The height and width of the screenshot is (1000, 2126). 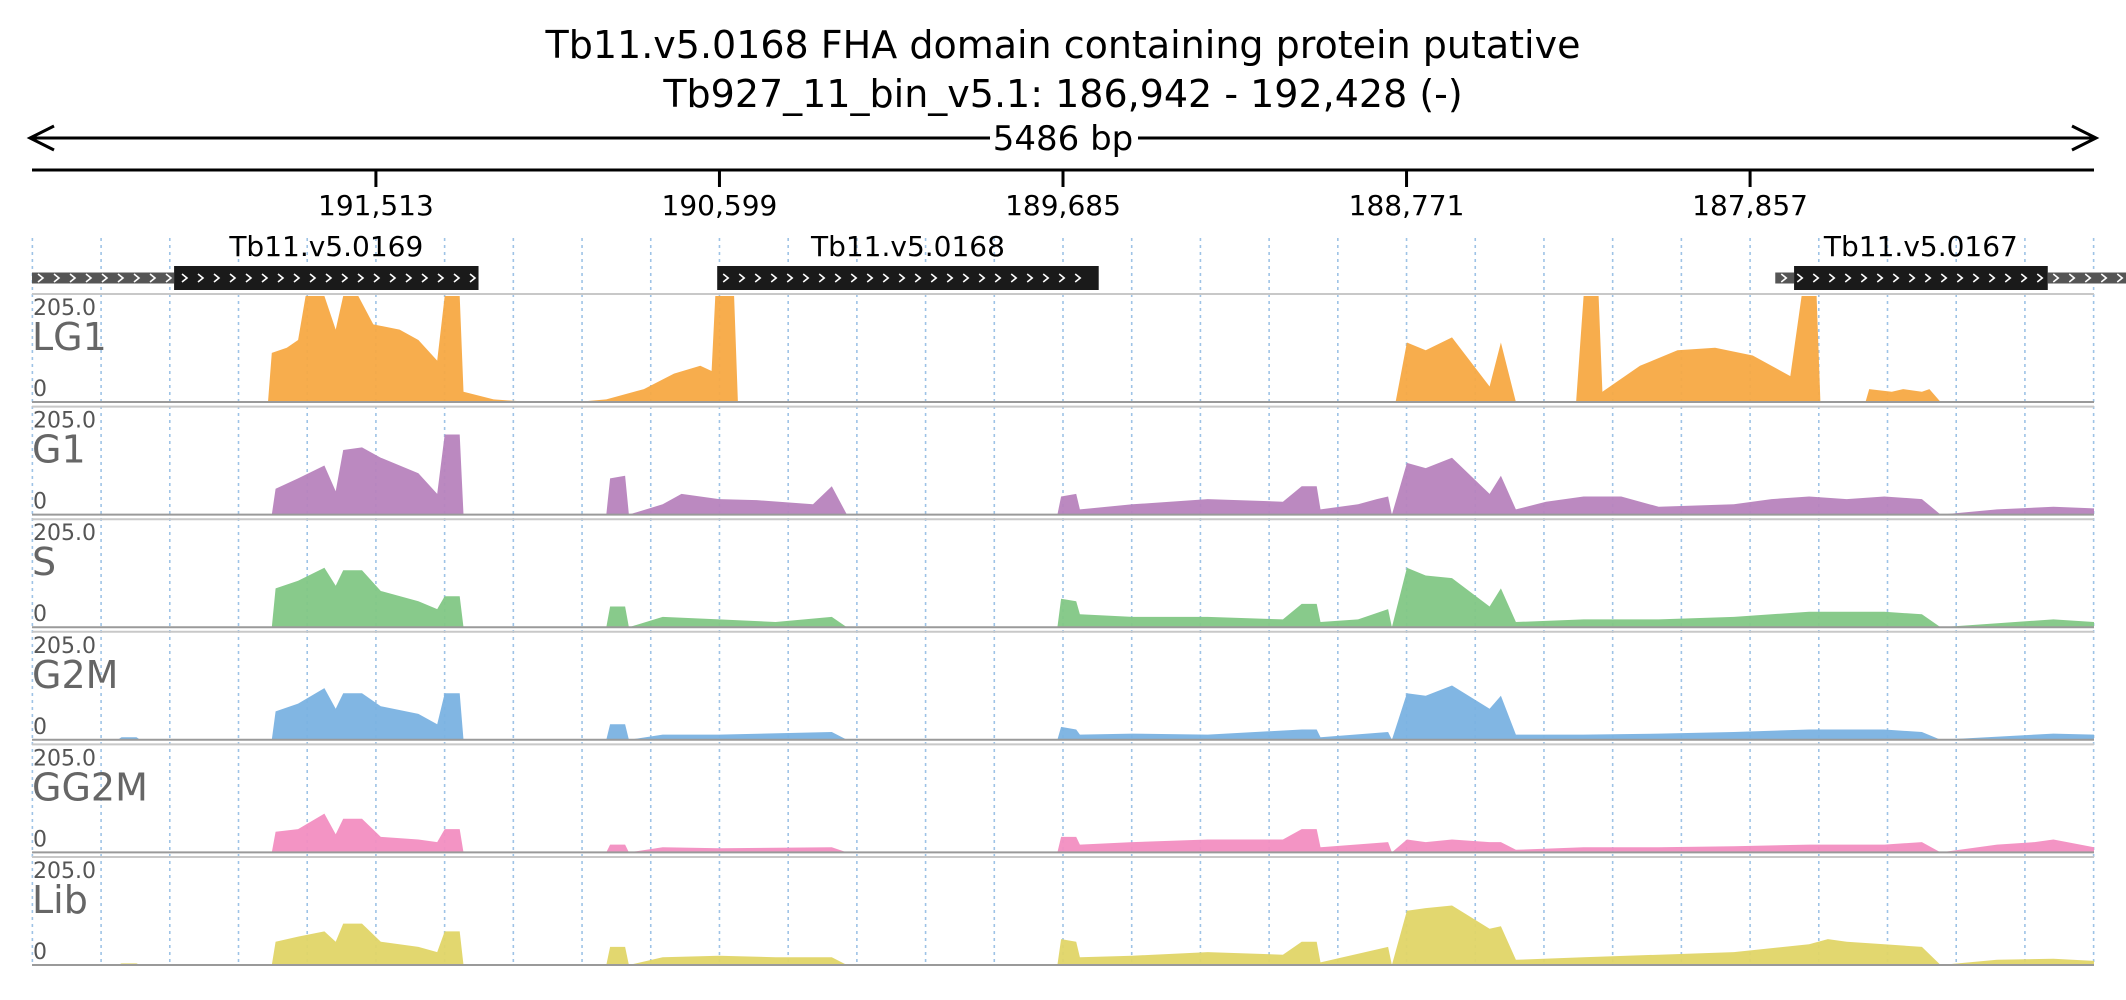 I want to click on coverage-track: 205.0 0 Lib, so click(x=1063, y=911).